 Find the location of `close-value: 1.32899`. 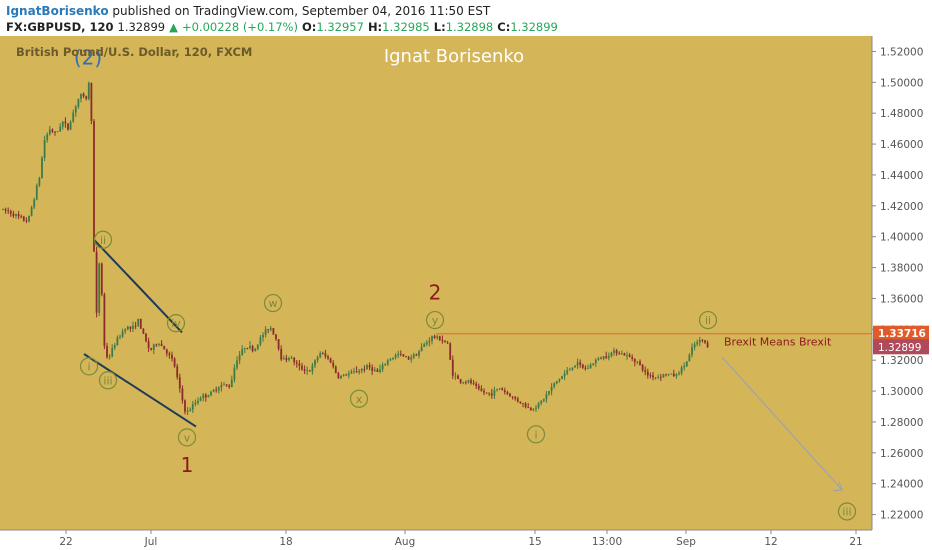

close-value: 1.32899 is located at coordinates (534, 27).